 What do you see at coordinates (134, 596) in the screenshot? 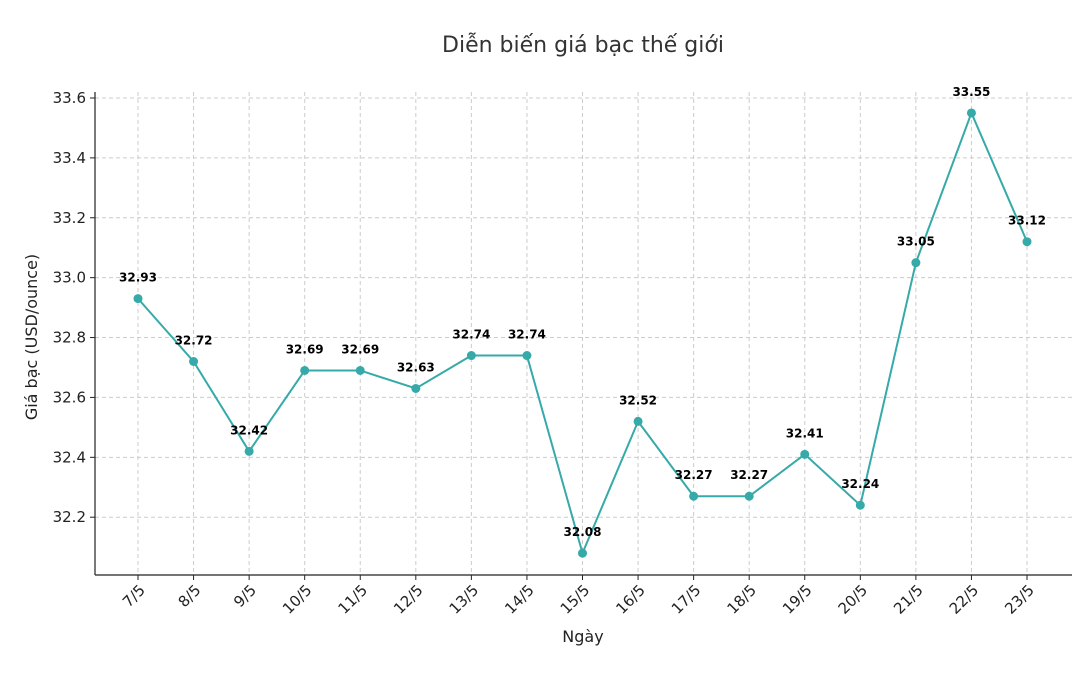
I see `x-tick-label: 7/5` at bounding box center [134, 596].